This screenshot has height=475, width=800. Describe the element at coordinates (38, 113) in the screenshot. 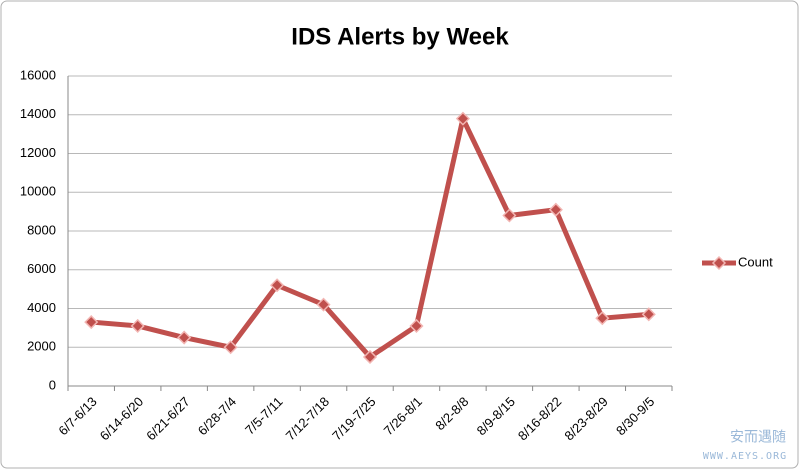

I see `y-tick-label: 14000` at that location.